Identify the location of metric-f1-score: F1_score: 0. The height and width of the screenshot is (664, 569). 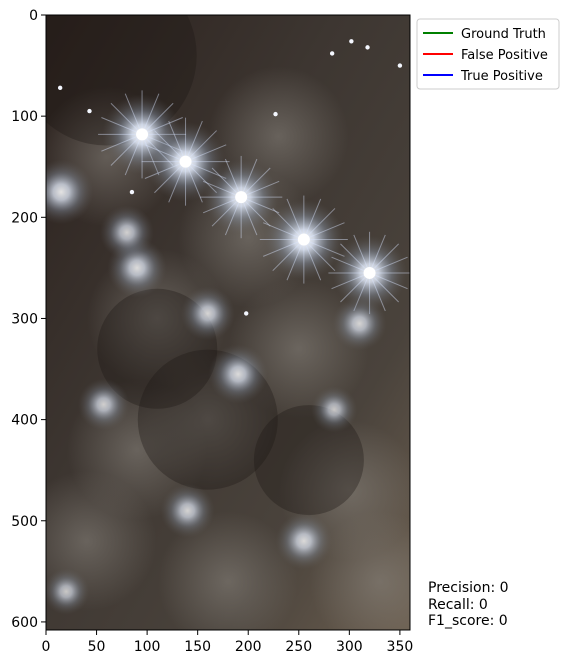
(468, 621).